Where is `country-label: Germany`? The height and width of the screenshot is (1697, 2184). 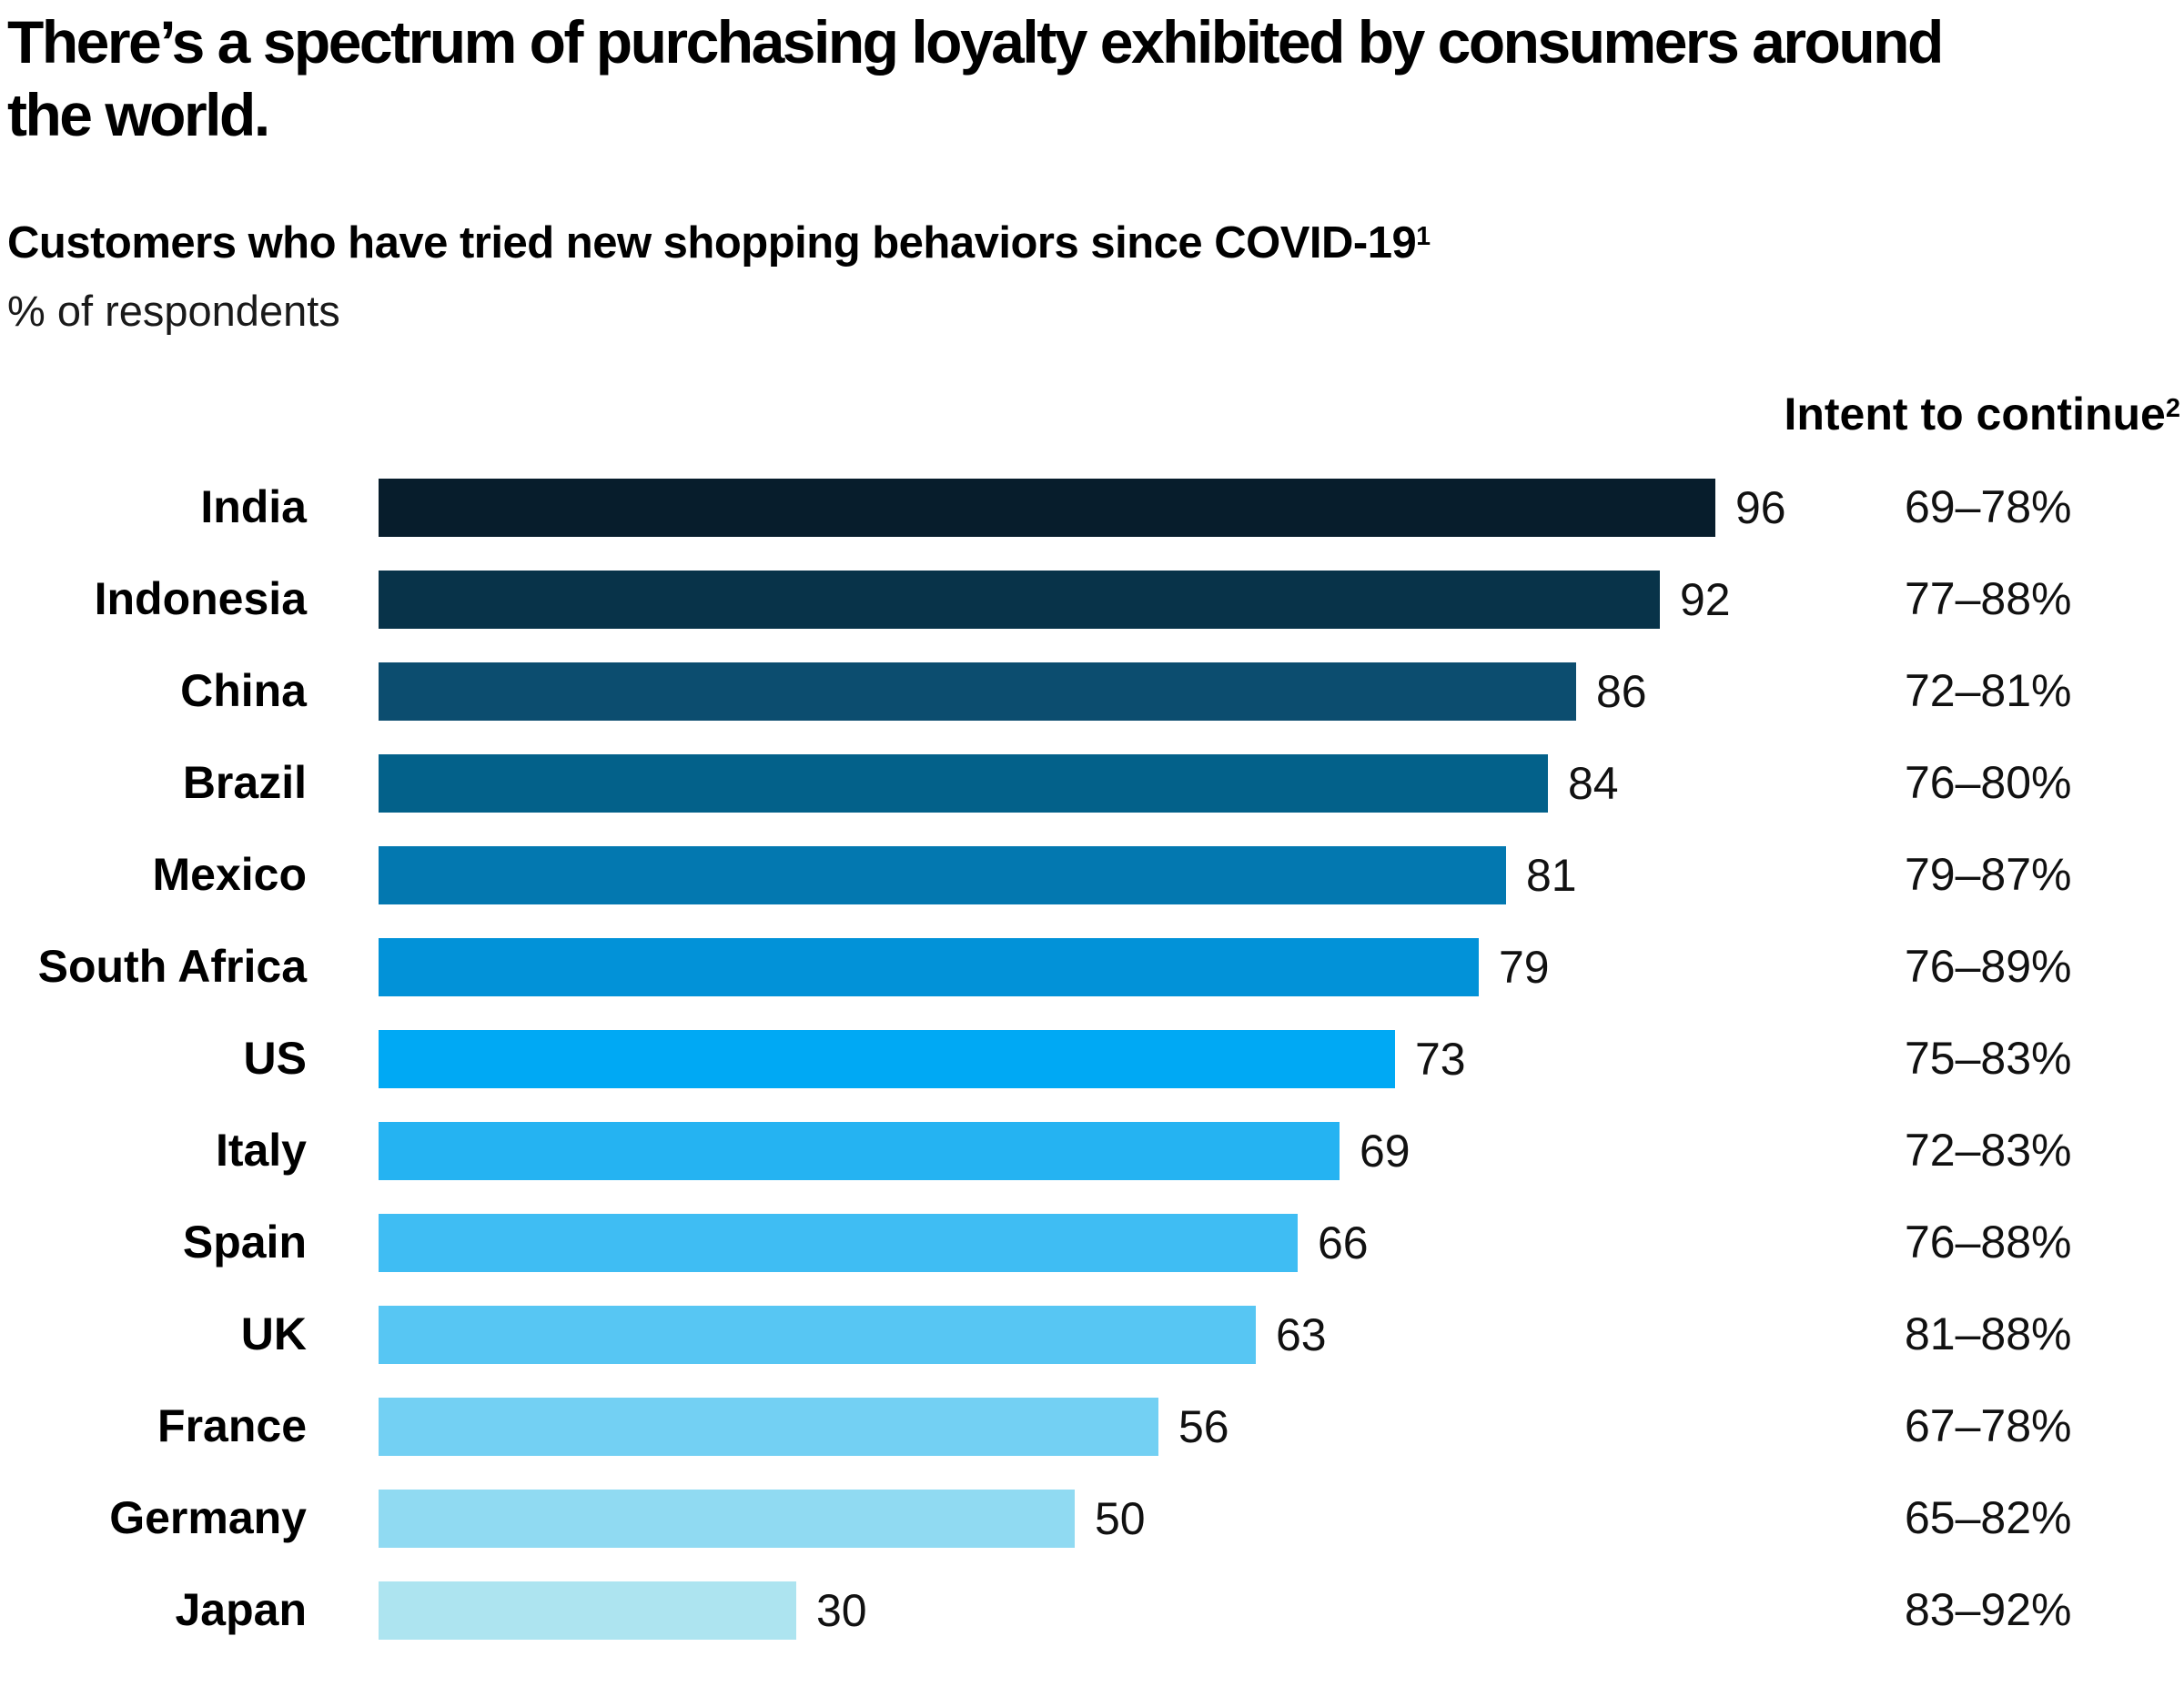 country-label: Germany is located at coordinates (208, 1517).